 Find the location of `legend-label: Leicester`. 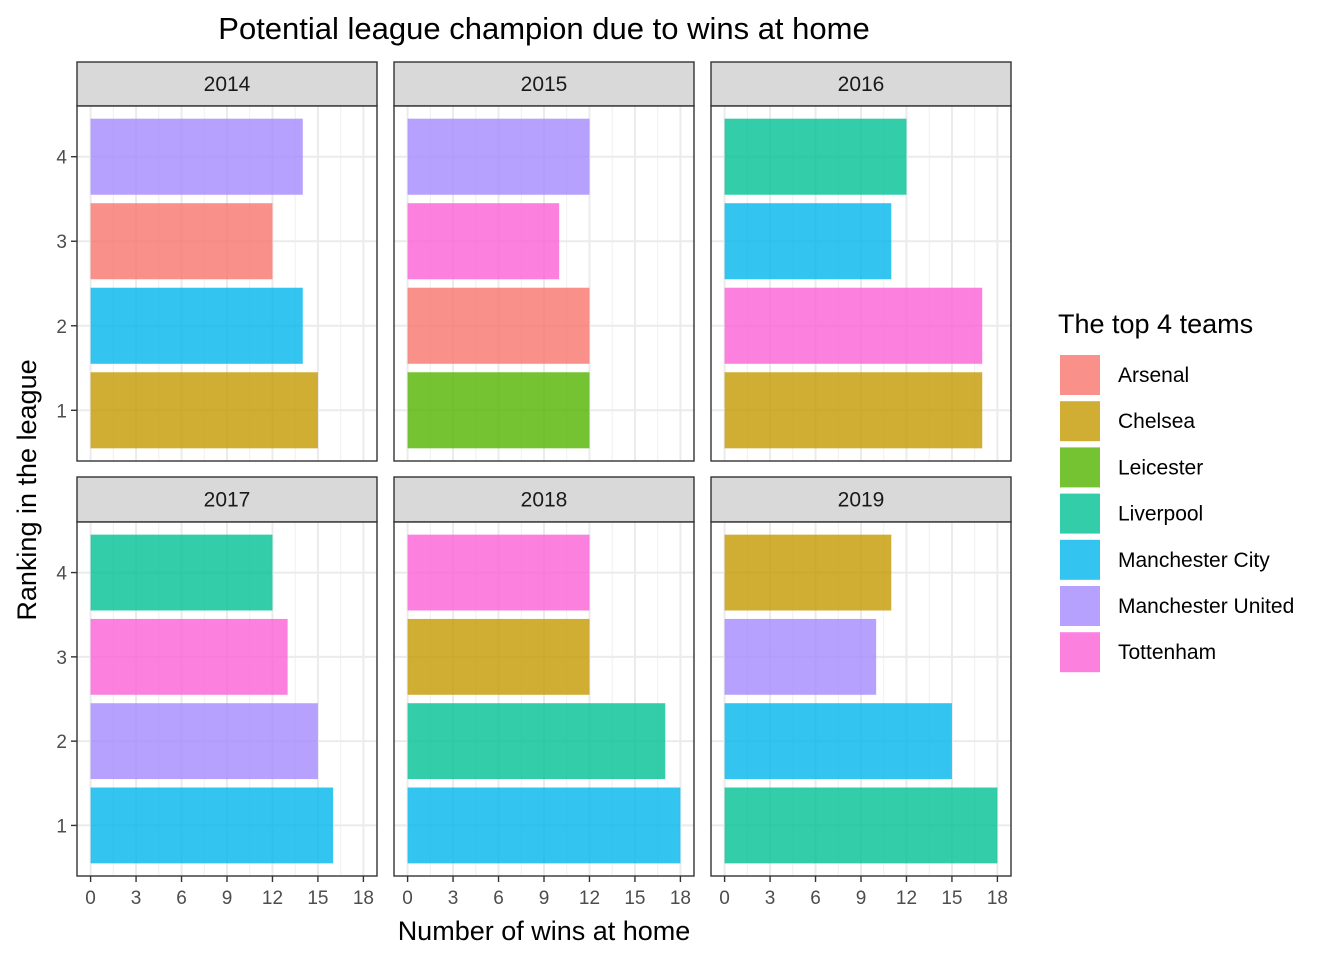

legend-label: Leicester is located at coordinates (1160, 467).